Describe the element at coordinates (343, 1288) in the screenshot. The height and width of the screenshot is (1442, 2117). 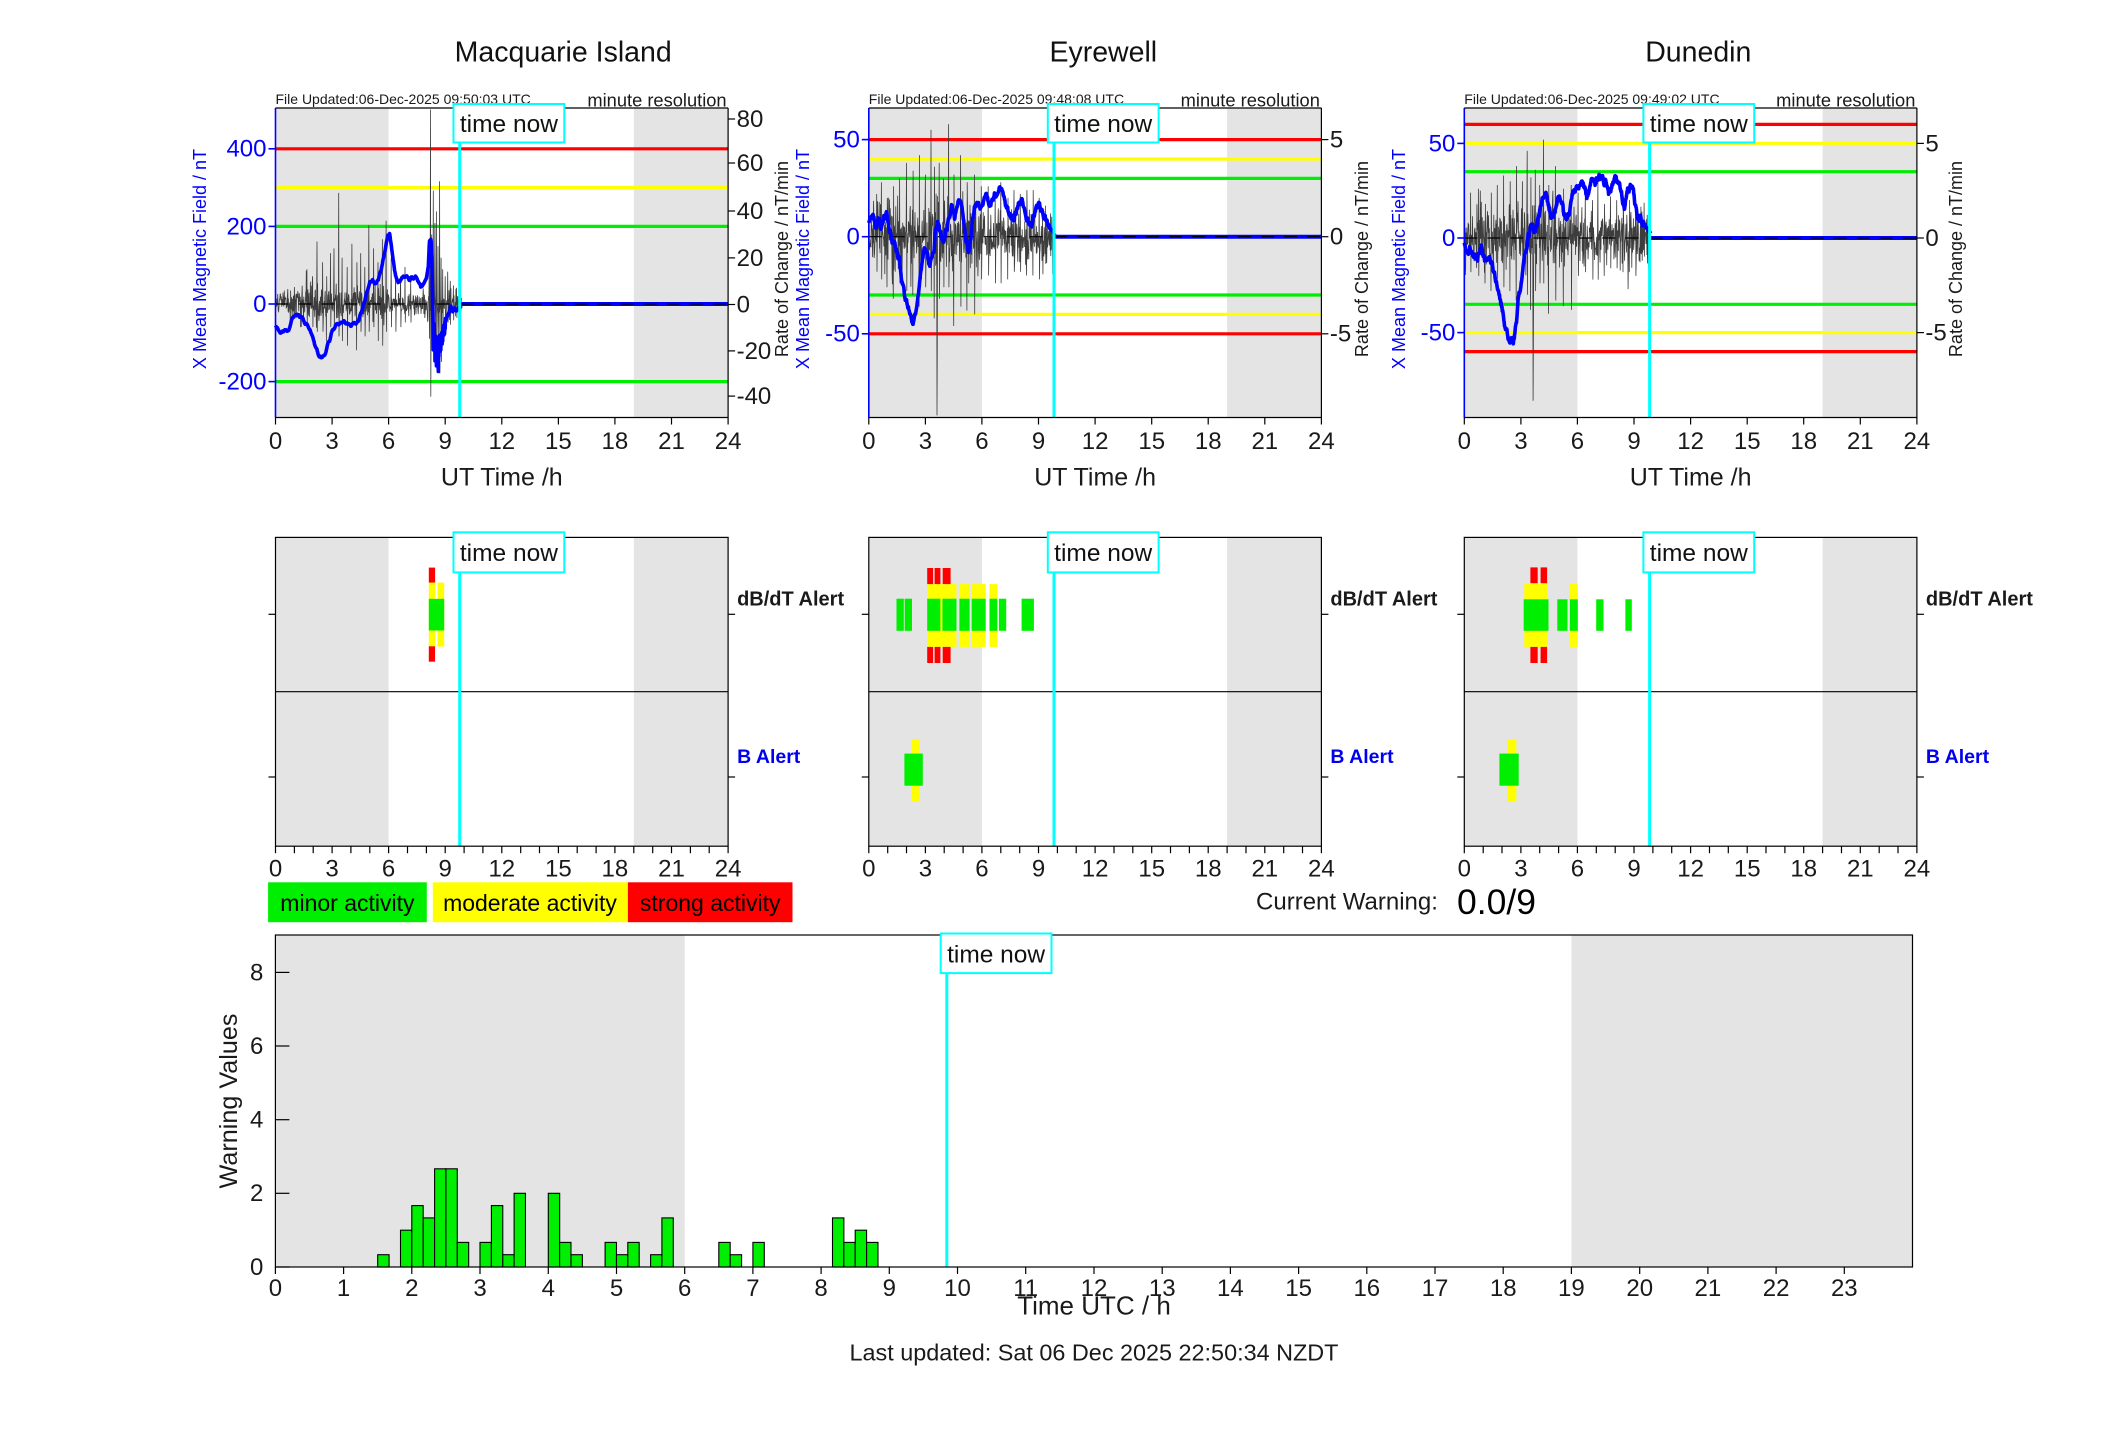
I see `svg-text: 1` at that location.